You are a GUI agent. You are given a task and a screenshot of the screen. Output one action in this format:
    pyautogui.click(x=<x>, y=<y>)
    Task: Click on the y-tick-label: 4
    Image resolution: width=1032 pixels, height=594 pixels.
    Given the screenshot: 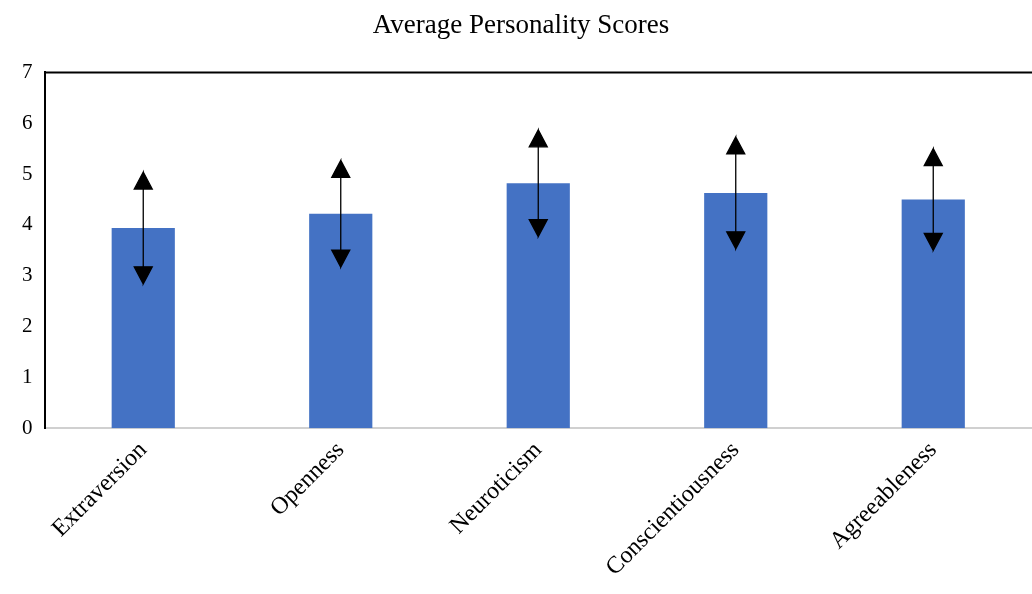 What is the action you would take?
    pyautogui.click(x=27, y=223)
    